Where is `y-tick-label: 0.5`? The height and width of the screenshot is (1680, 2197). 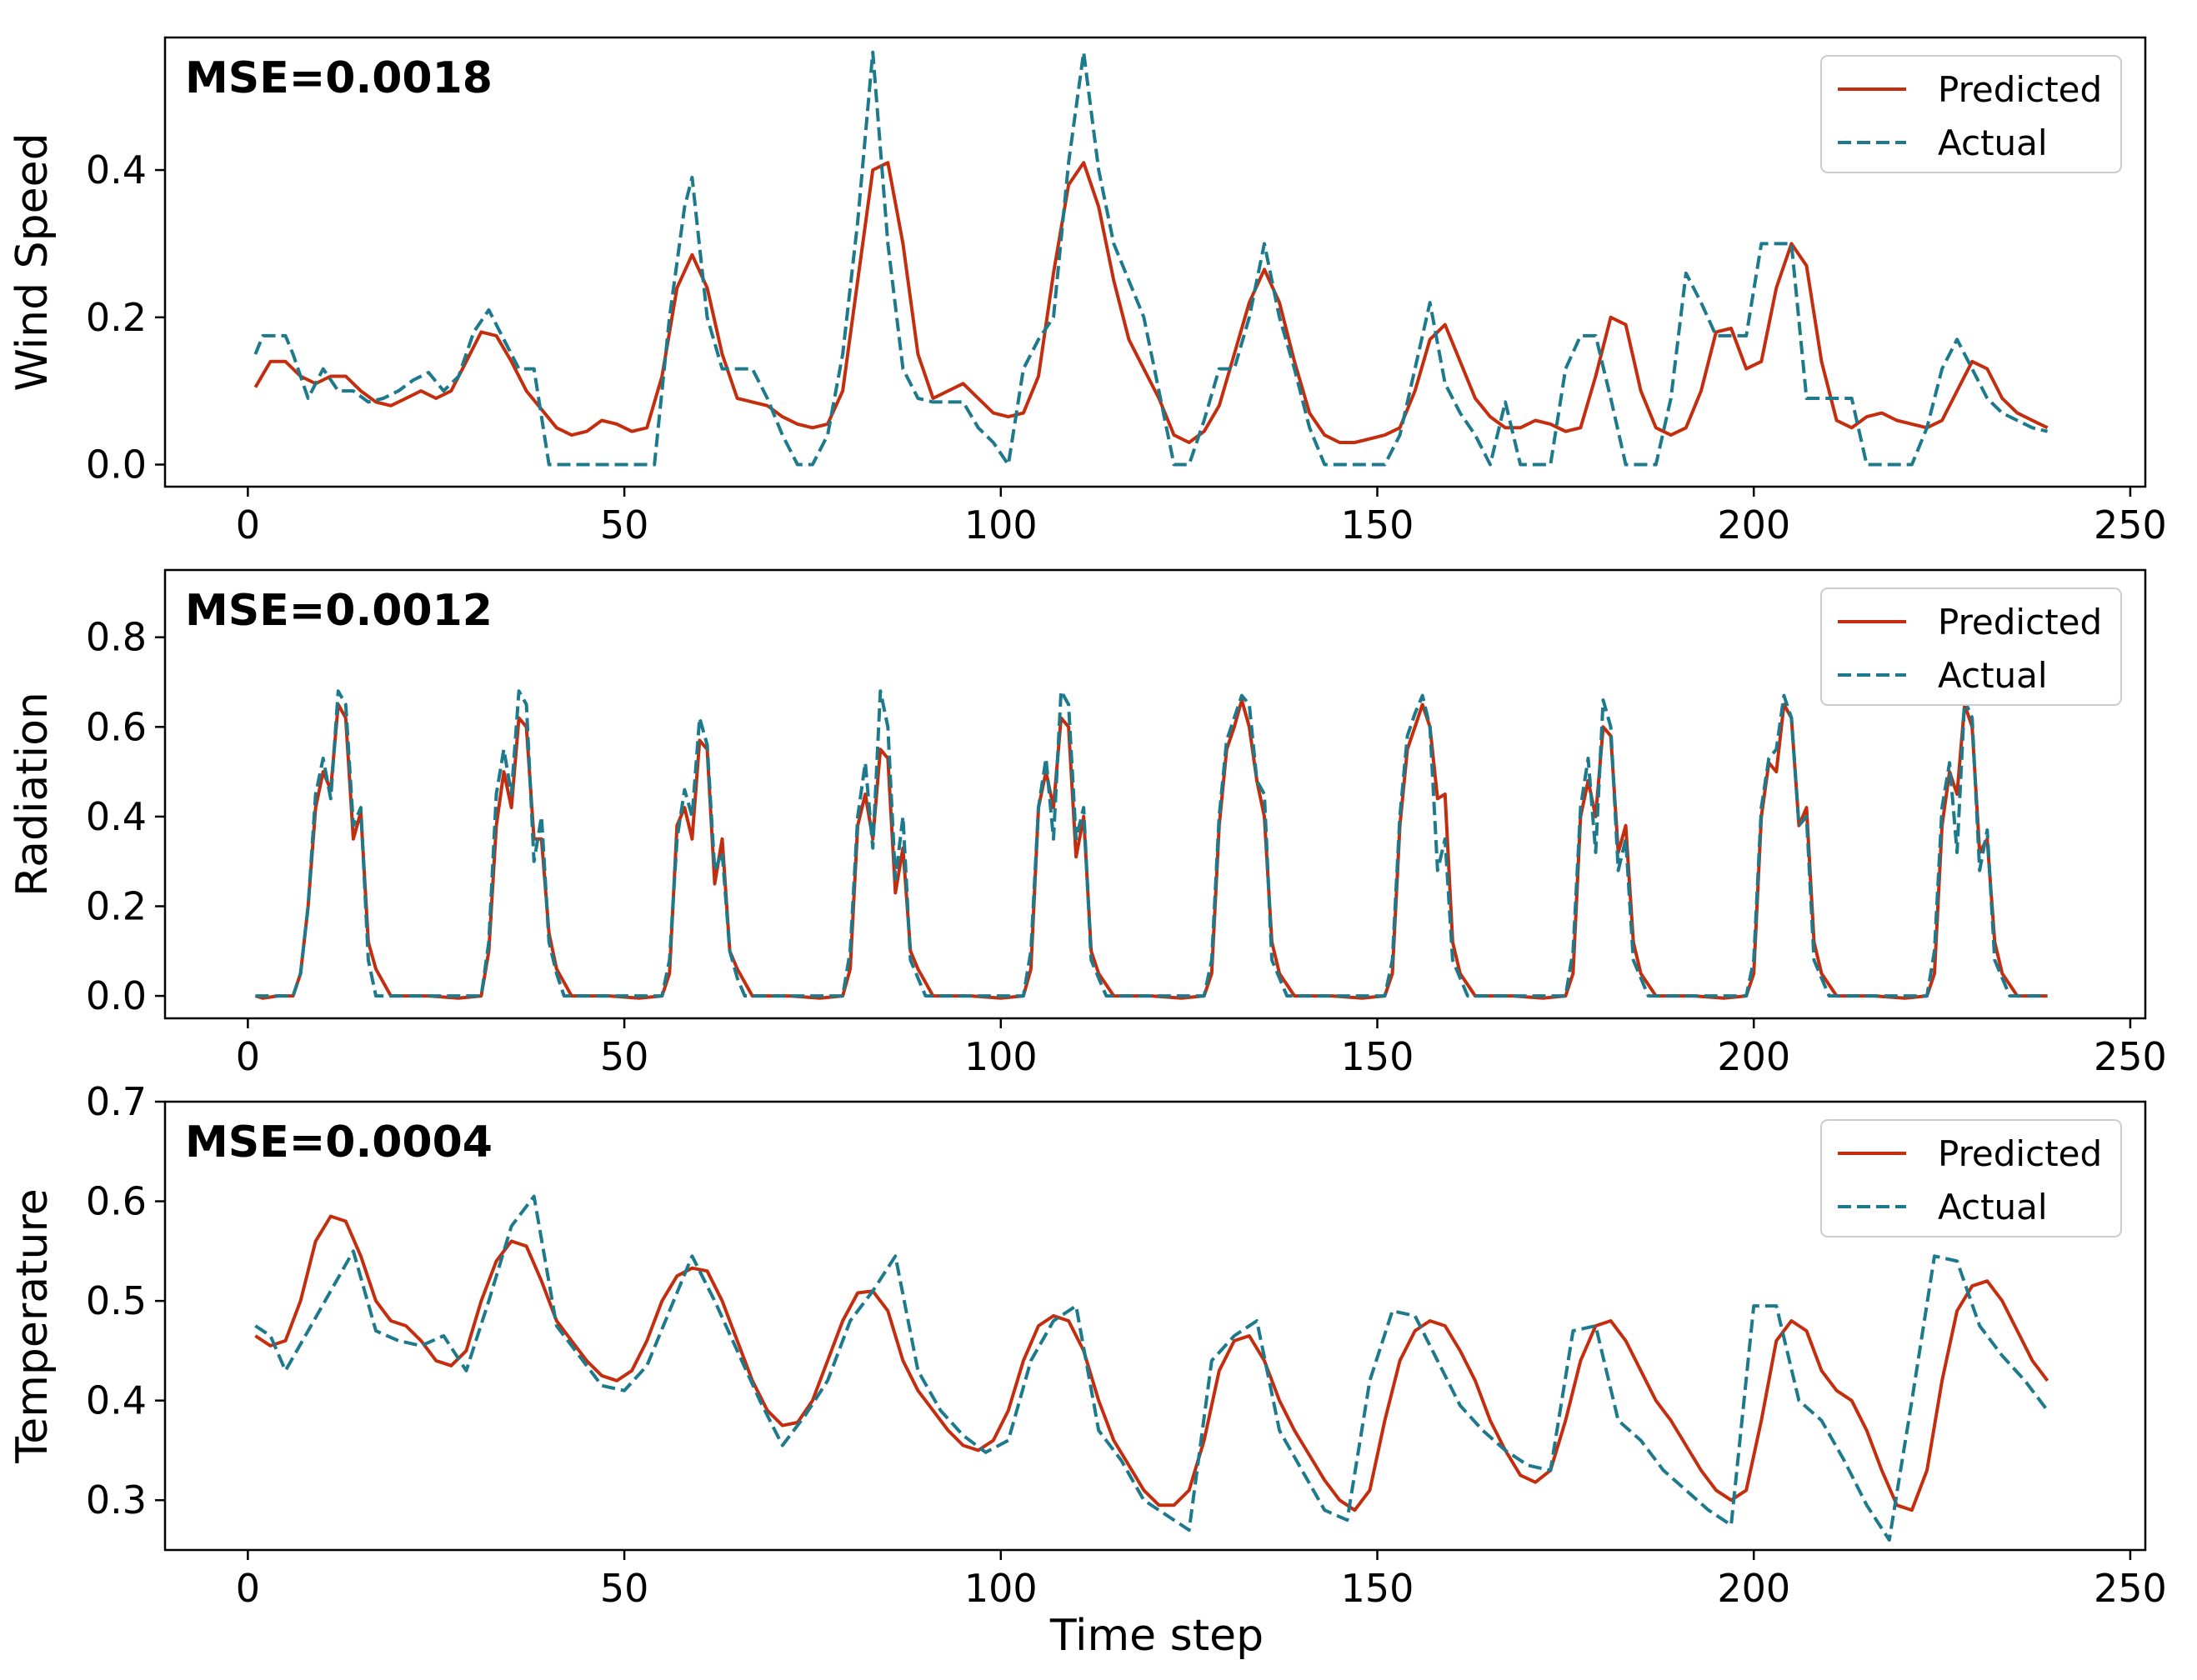 y-tick-label: 0.5 is located at coordinates (116, 1300).